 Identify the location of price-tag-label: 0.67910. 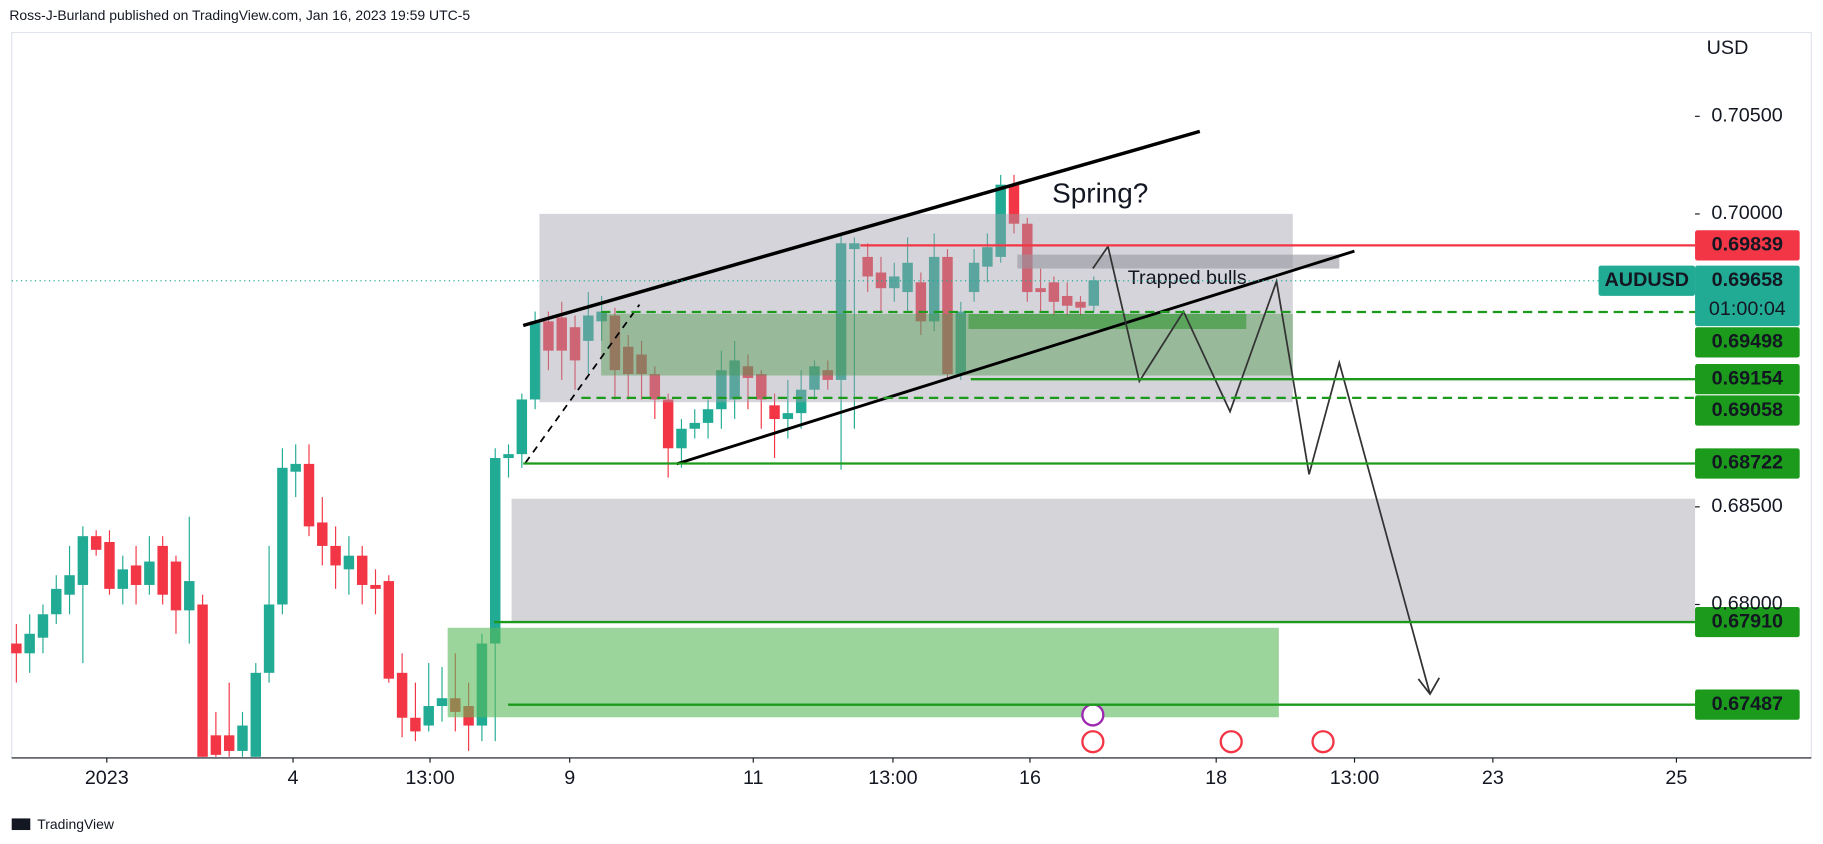
(1747, 621).